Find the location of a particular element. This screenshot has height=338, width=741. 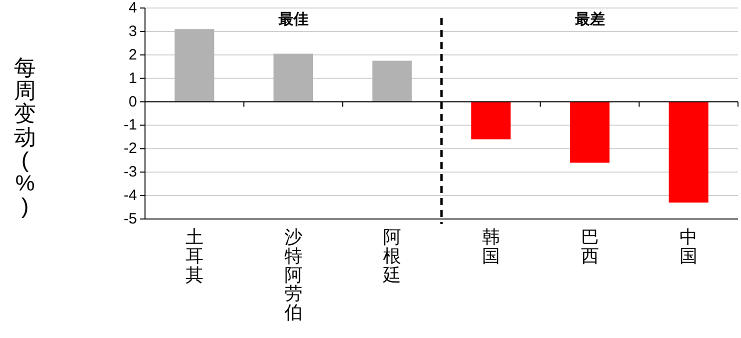

y-tick-label: -3 is located at coordinates (130, 172).